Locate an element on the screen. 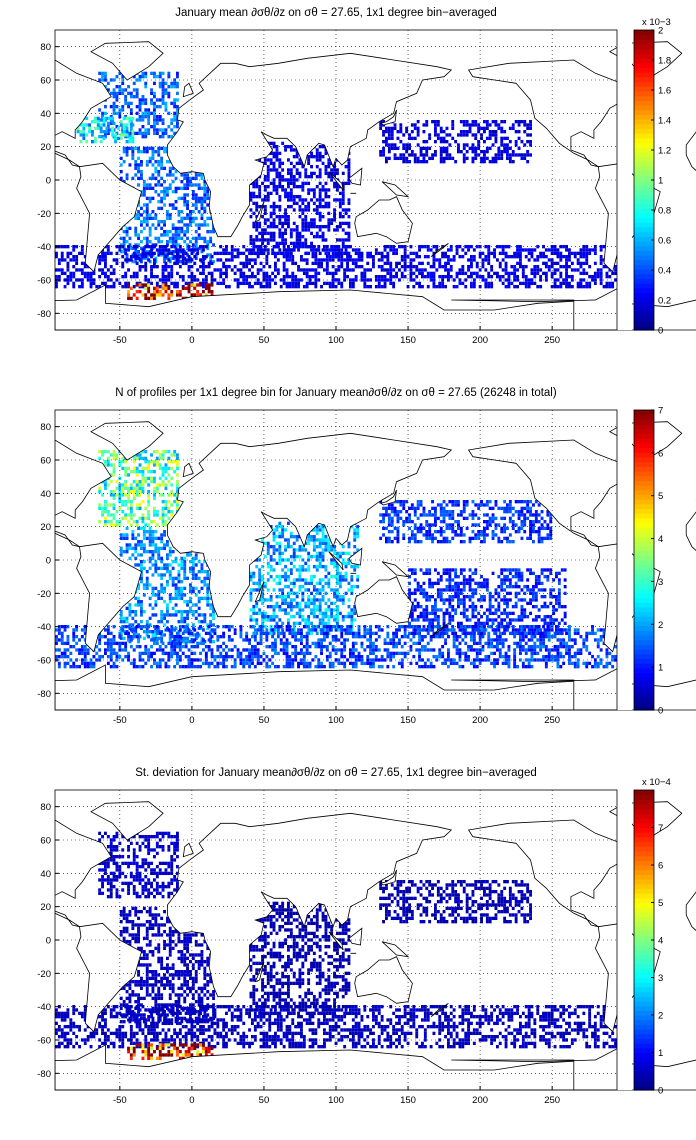 This screenshot has height=1140, width=696. coastline is located at coordinates (355, 176).